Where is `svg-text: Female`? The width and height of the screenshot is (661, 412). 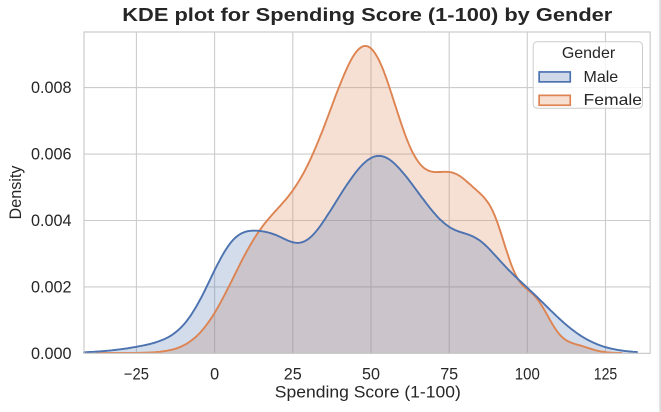
svg-text: Female is located at coordinates (613, 100).